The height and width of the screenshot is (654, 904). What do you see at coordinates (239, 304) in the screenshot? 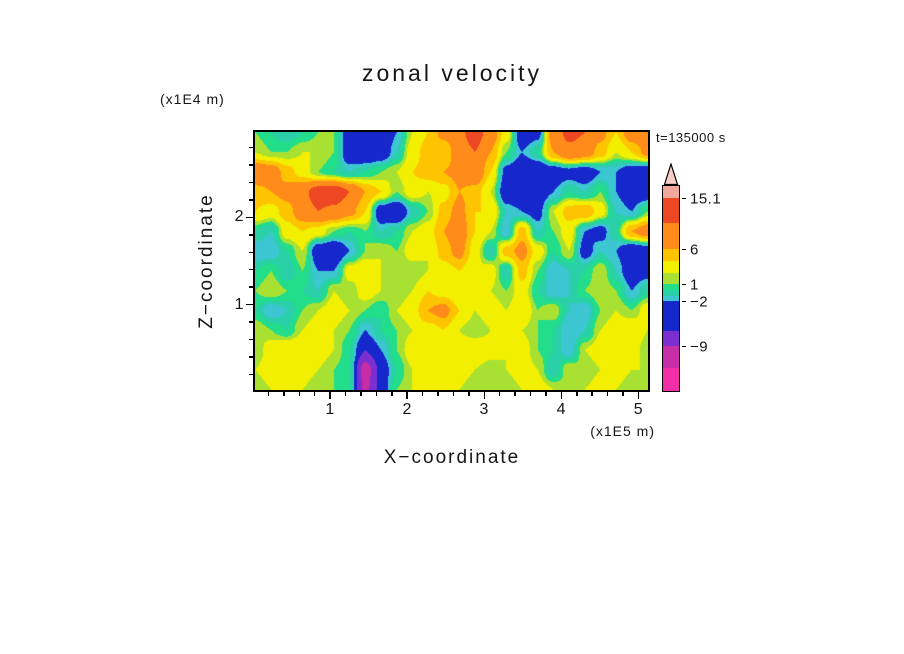
I see `y-axis-tick-label: 1` at bounding box center [239, 304].